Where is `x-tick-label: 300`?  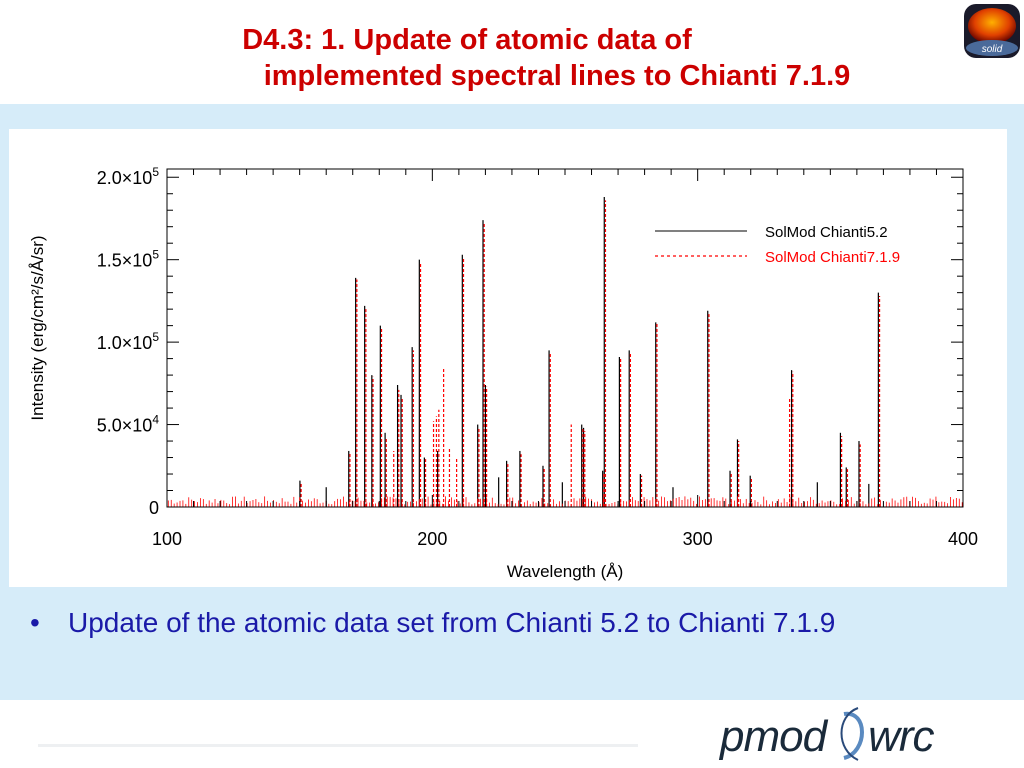
x-tick-label: 300 is located at coordinates (698, 539).